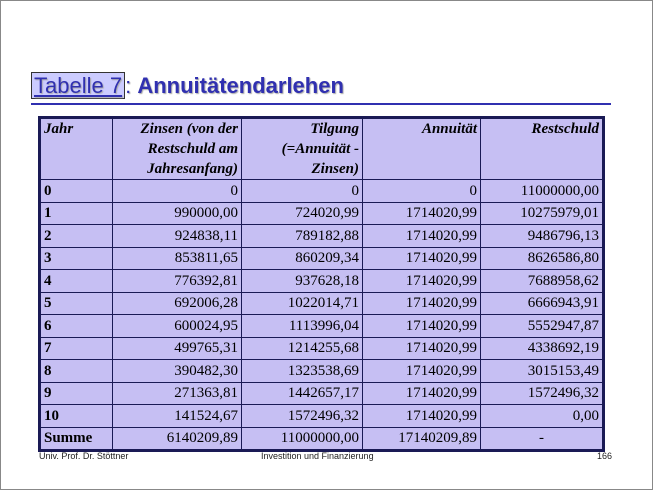 This screenshot has width=653, height=490. What do you see at coordinates (542, 371) in the screenshot?
I see `cell: 3015153,49` at bounding box center [542, 371].